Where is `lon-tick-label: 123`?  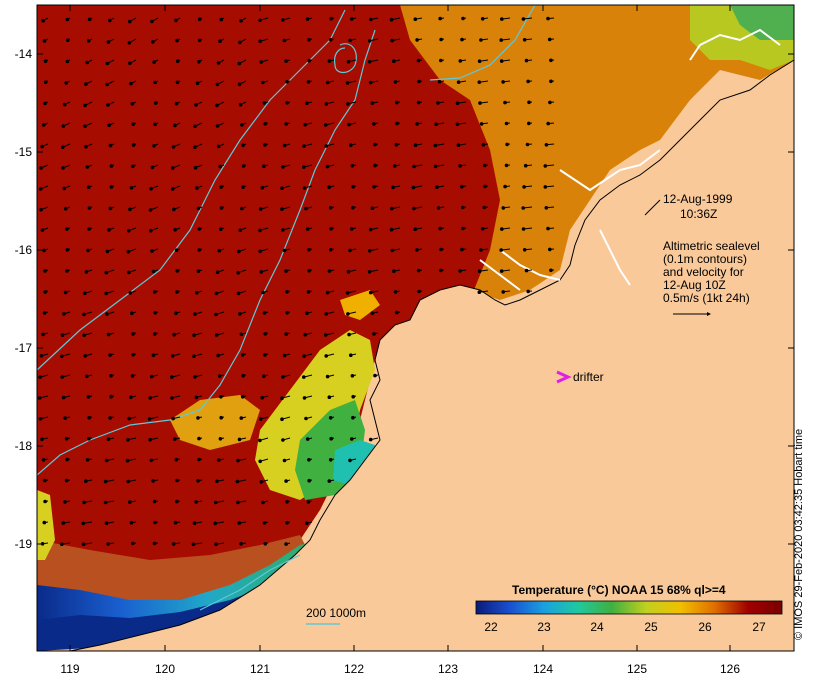 lon-tick-label: 123 is located at coordinates (448, 669).